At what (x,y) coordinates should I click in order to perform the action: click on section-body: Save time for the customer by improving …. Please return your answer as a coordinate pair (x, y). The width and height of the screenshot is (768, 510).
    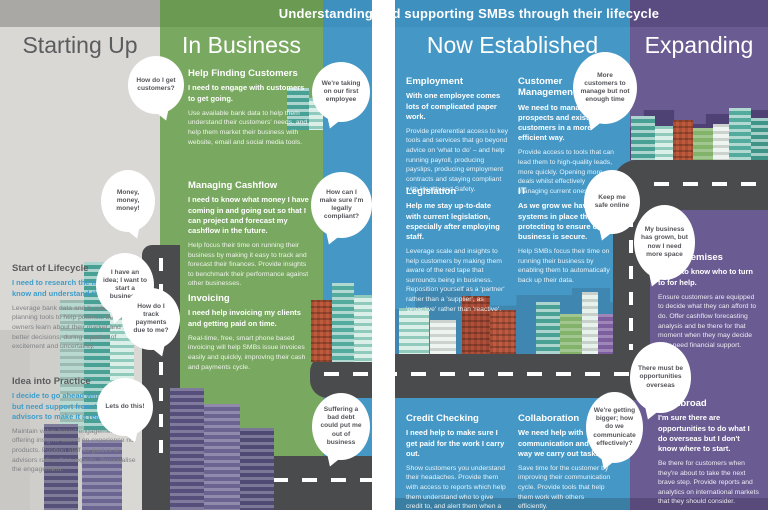
    Looking at the image, I should click on (564, 487).